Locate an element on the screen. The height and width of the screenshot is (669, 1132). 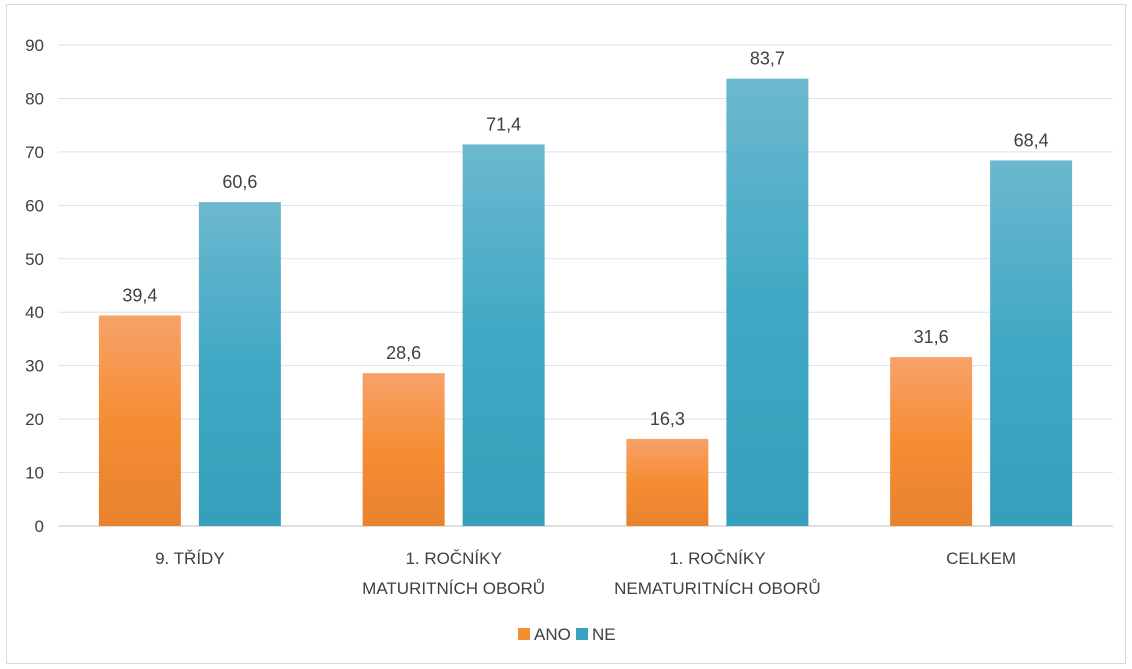
data-label-ano: 31,6 is located at coordinates (931, 337).